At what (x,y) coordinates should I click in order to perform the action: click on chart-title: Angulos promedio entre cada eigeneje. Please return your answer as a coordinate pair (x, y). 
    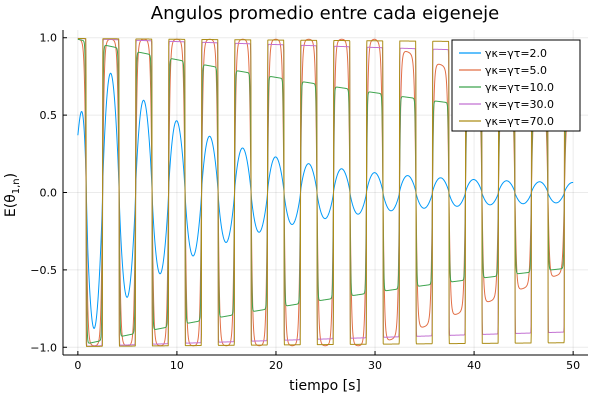
    Looking at the image, I should click on (325, 13).